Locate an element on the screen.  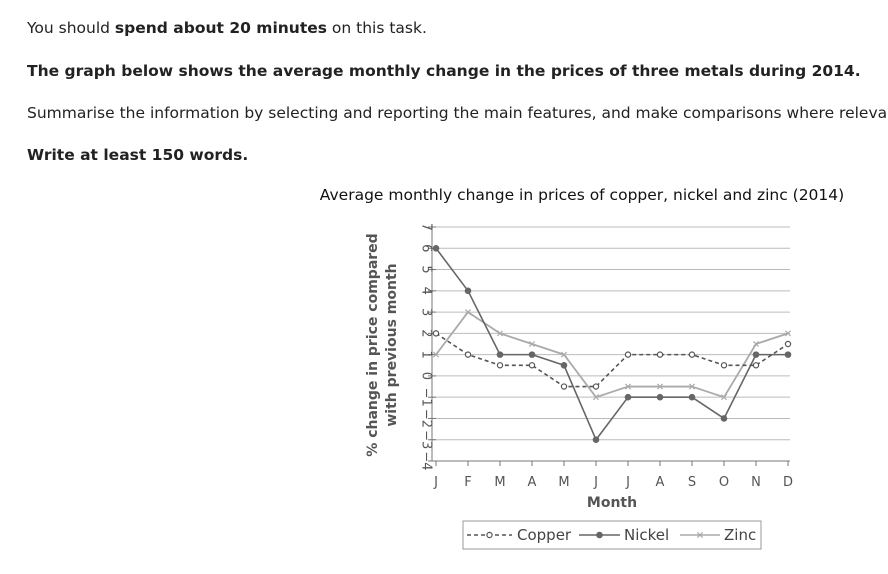
y-tick-label: −2 is located at coordinates (426, 418).